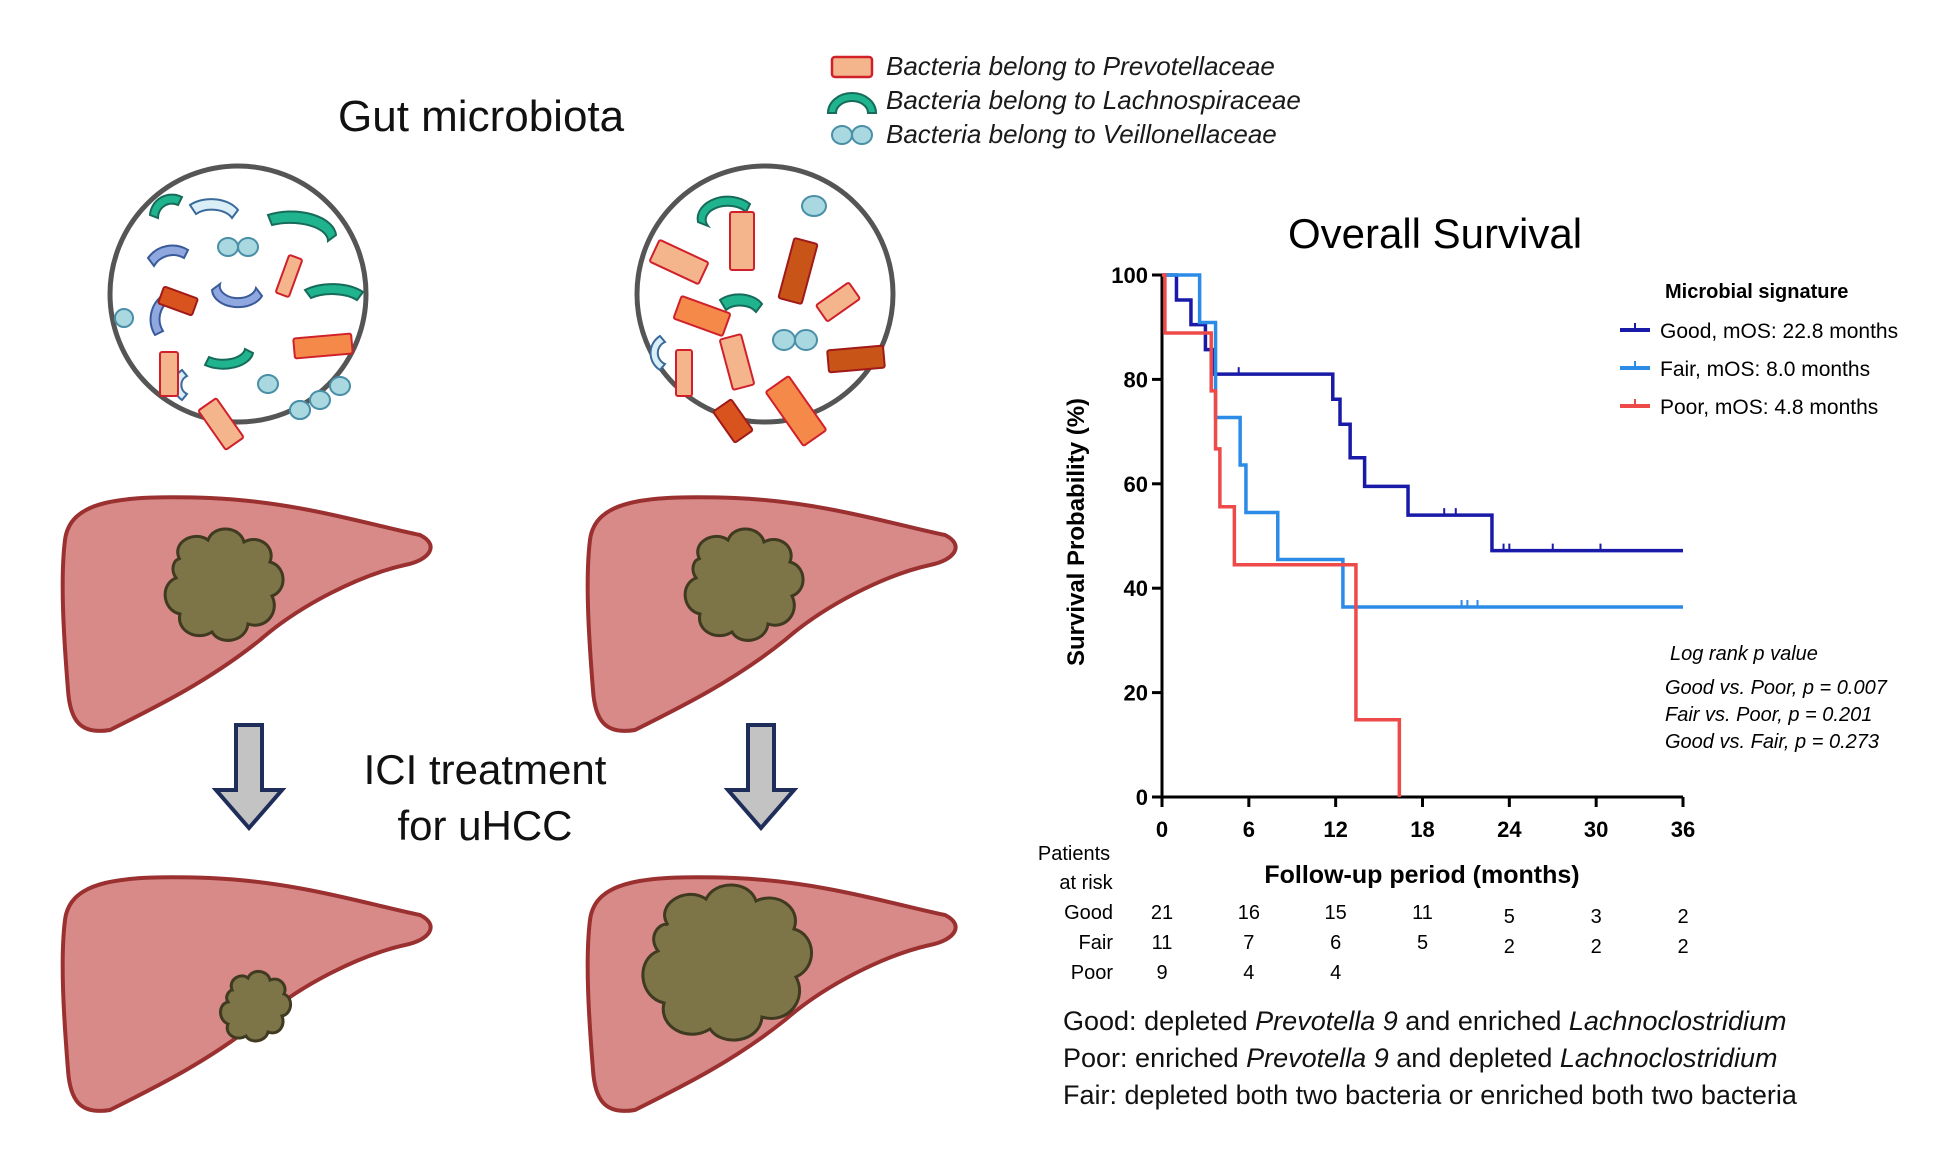  I want to click on survival-curve-fair, so click(1422, 441).